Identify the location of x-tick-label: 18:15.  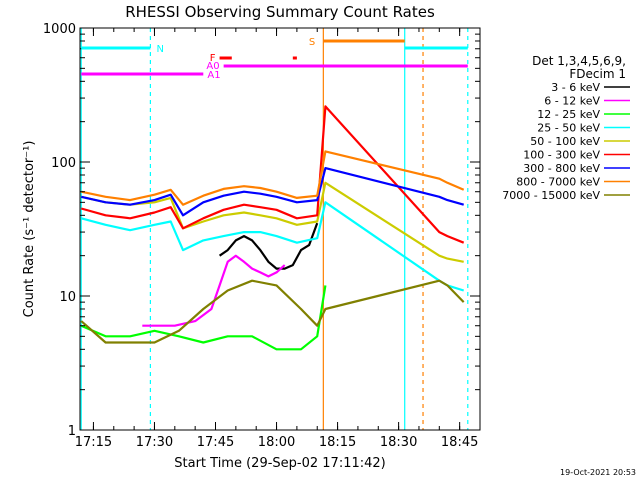
(337, 442).